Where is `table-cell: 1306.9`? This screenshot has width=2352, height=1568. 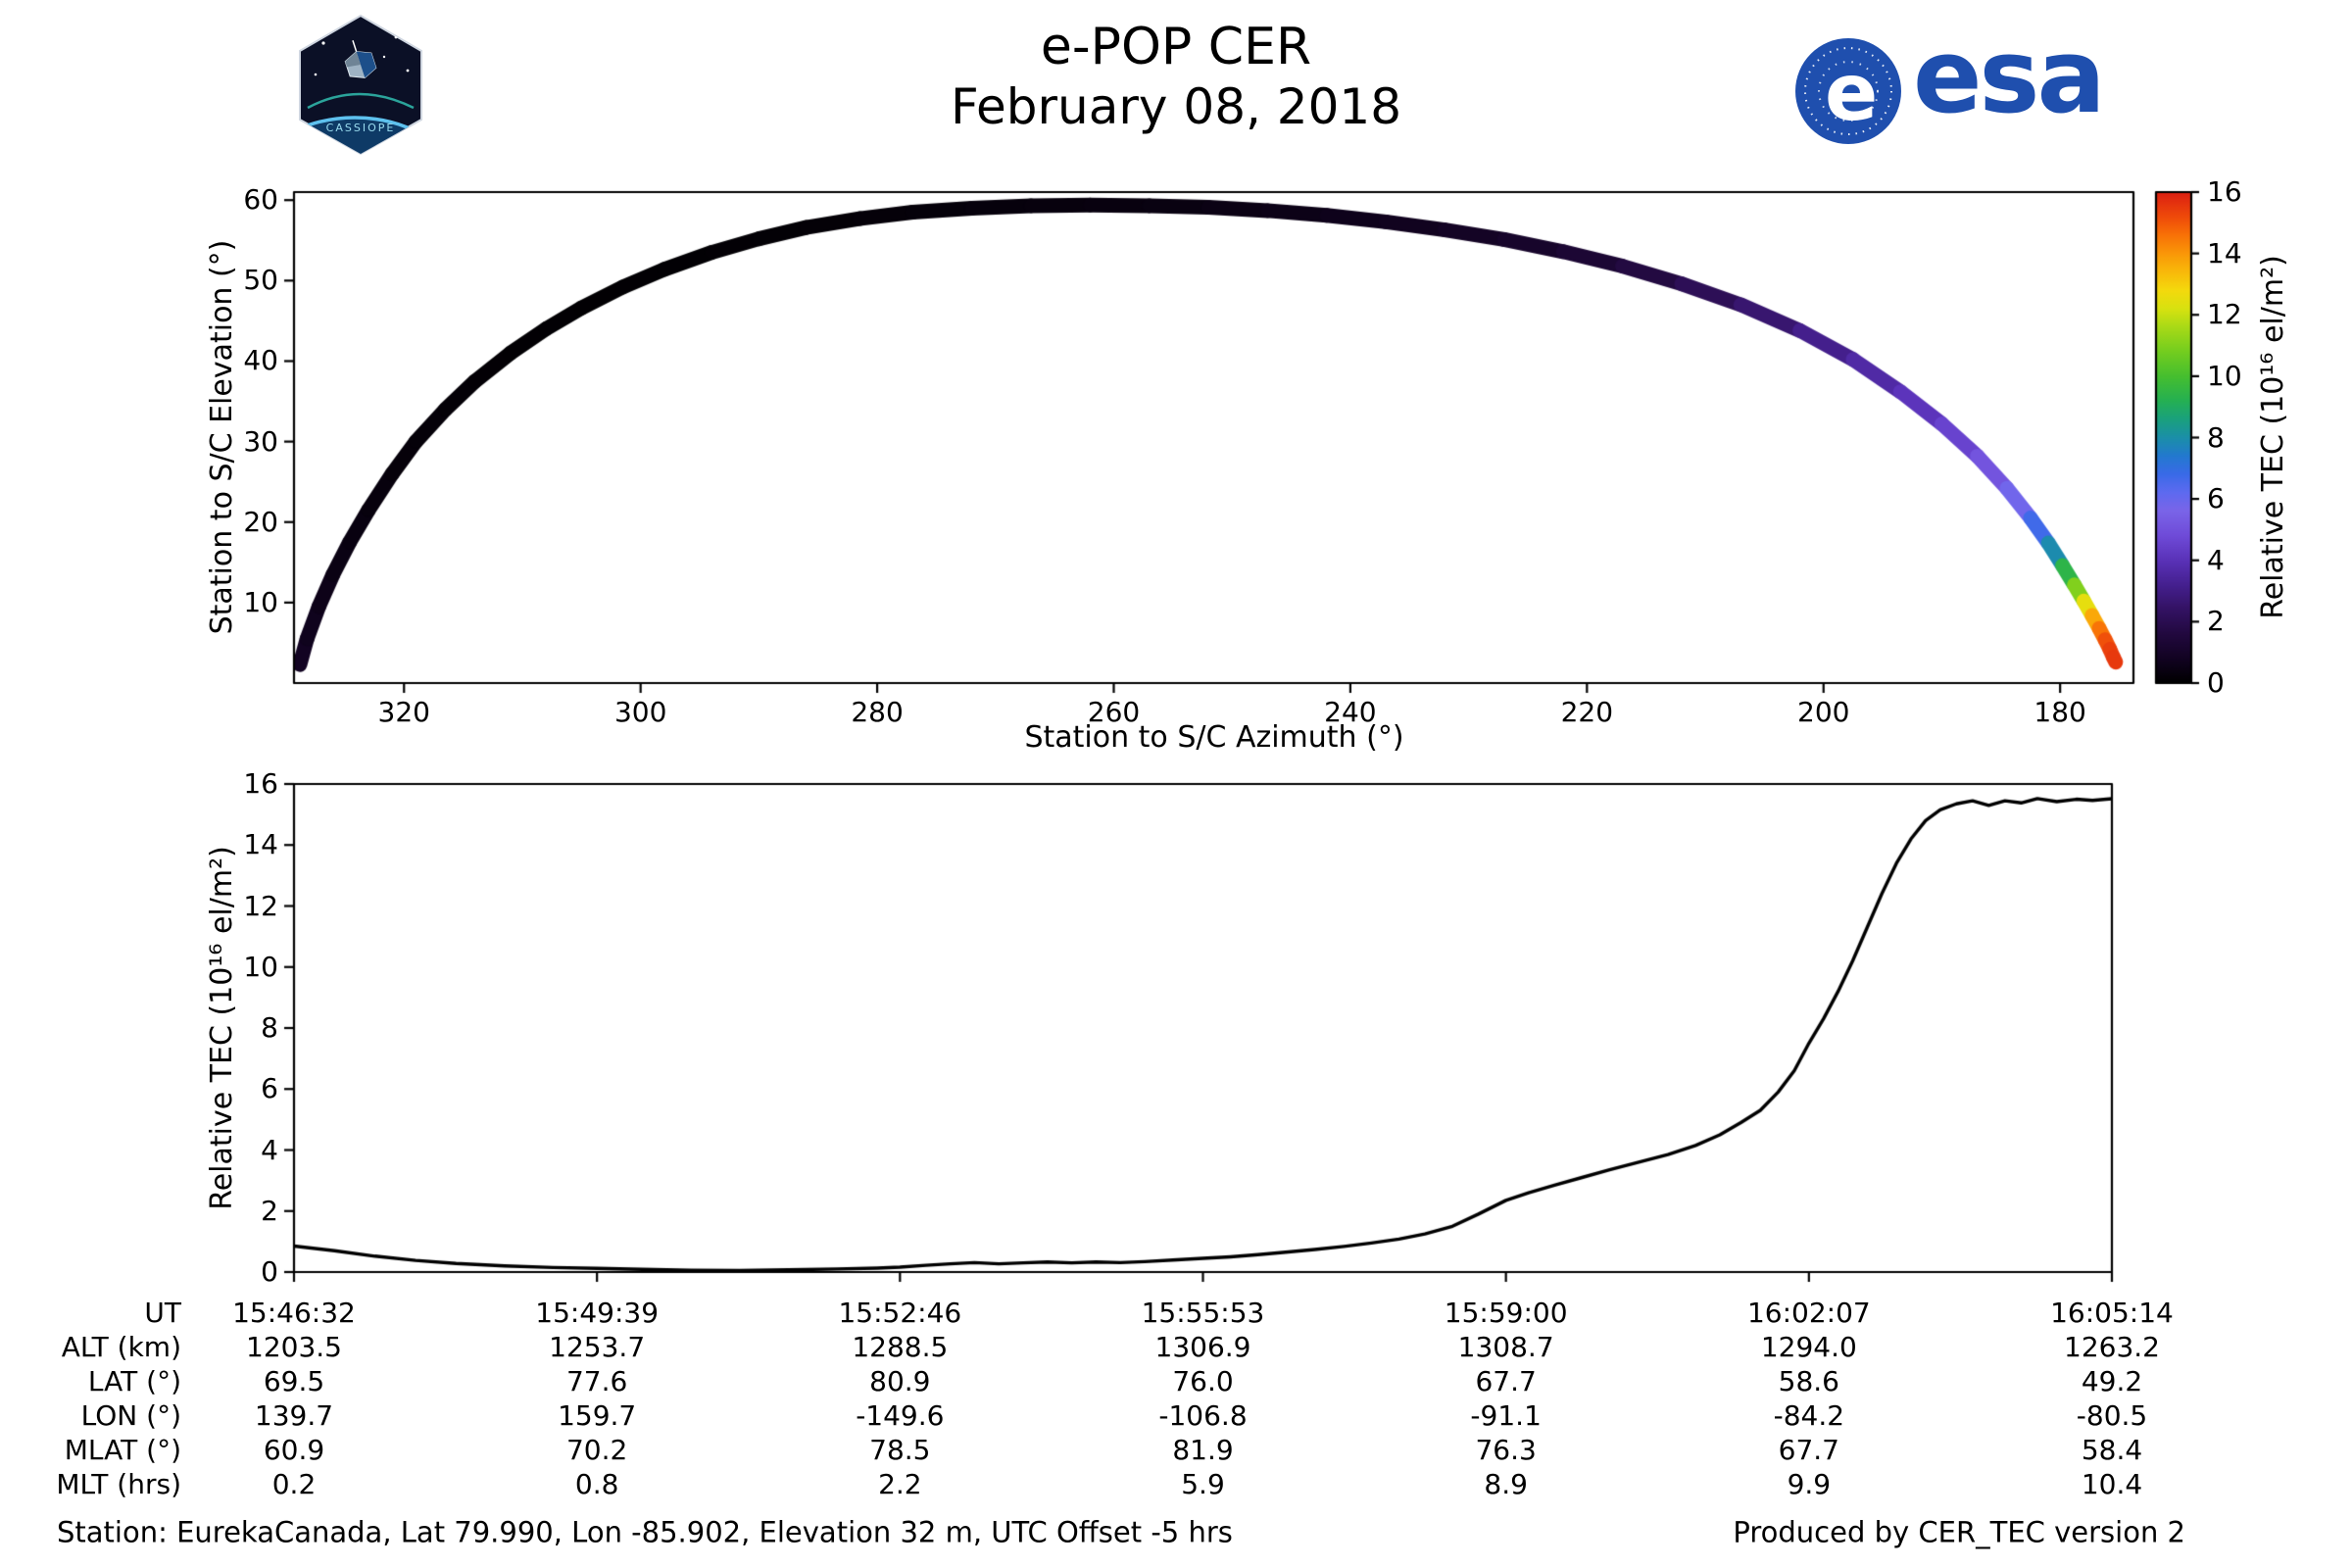
table-cell: 1306.9 is located at coordinates (1202, 1347).